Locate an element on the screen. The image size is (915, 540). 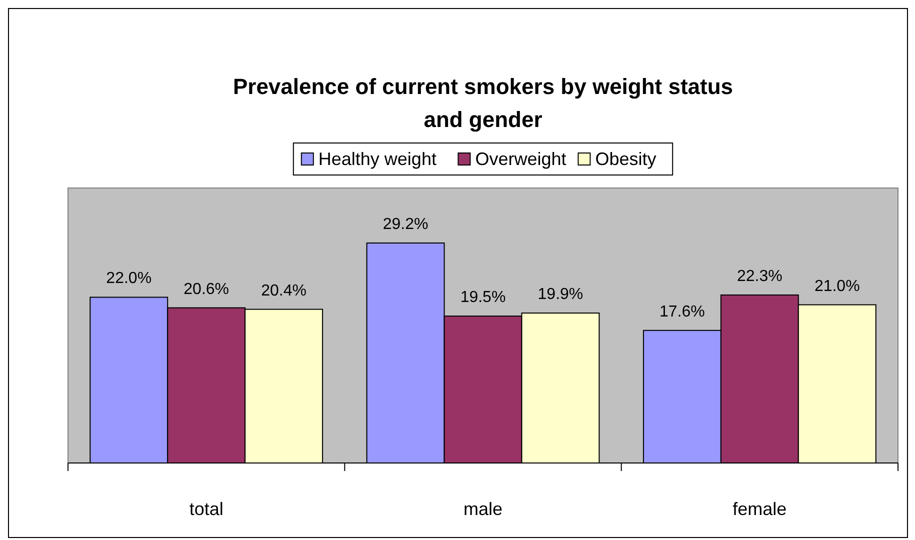
x-tick-label: female is located at coordinates (759, 509).